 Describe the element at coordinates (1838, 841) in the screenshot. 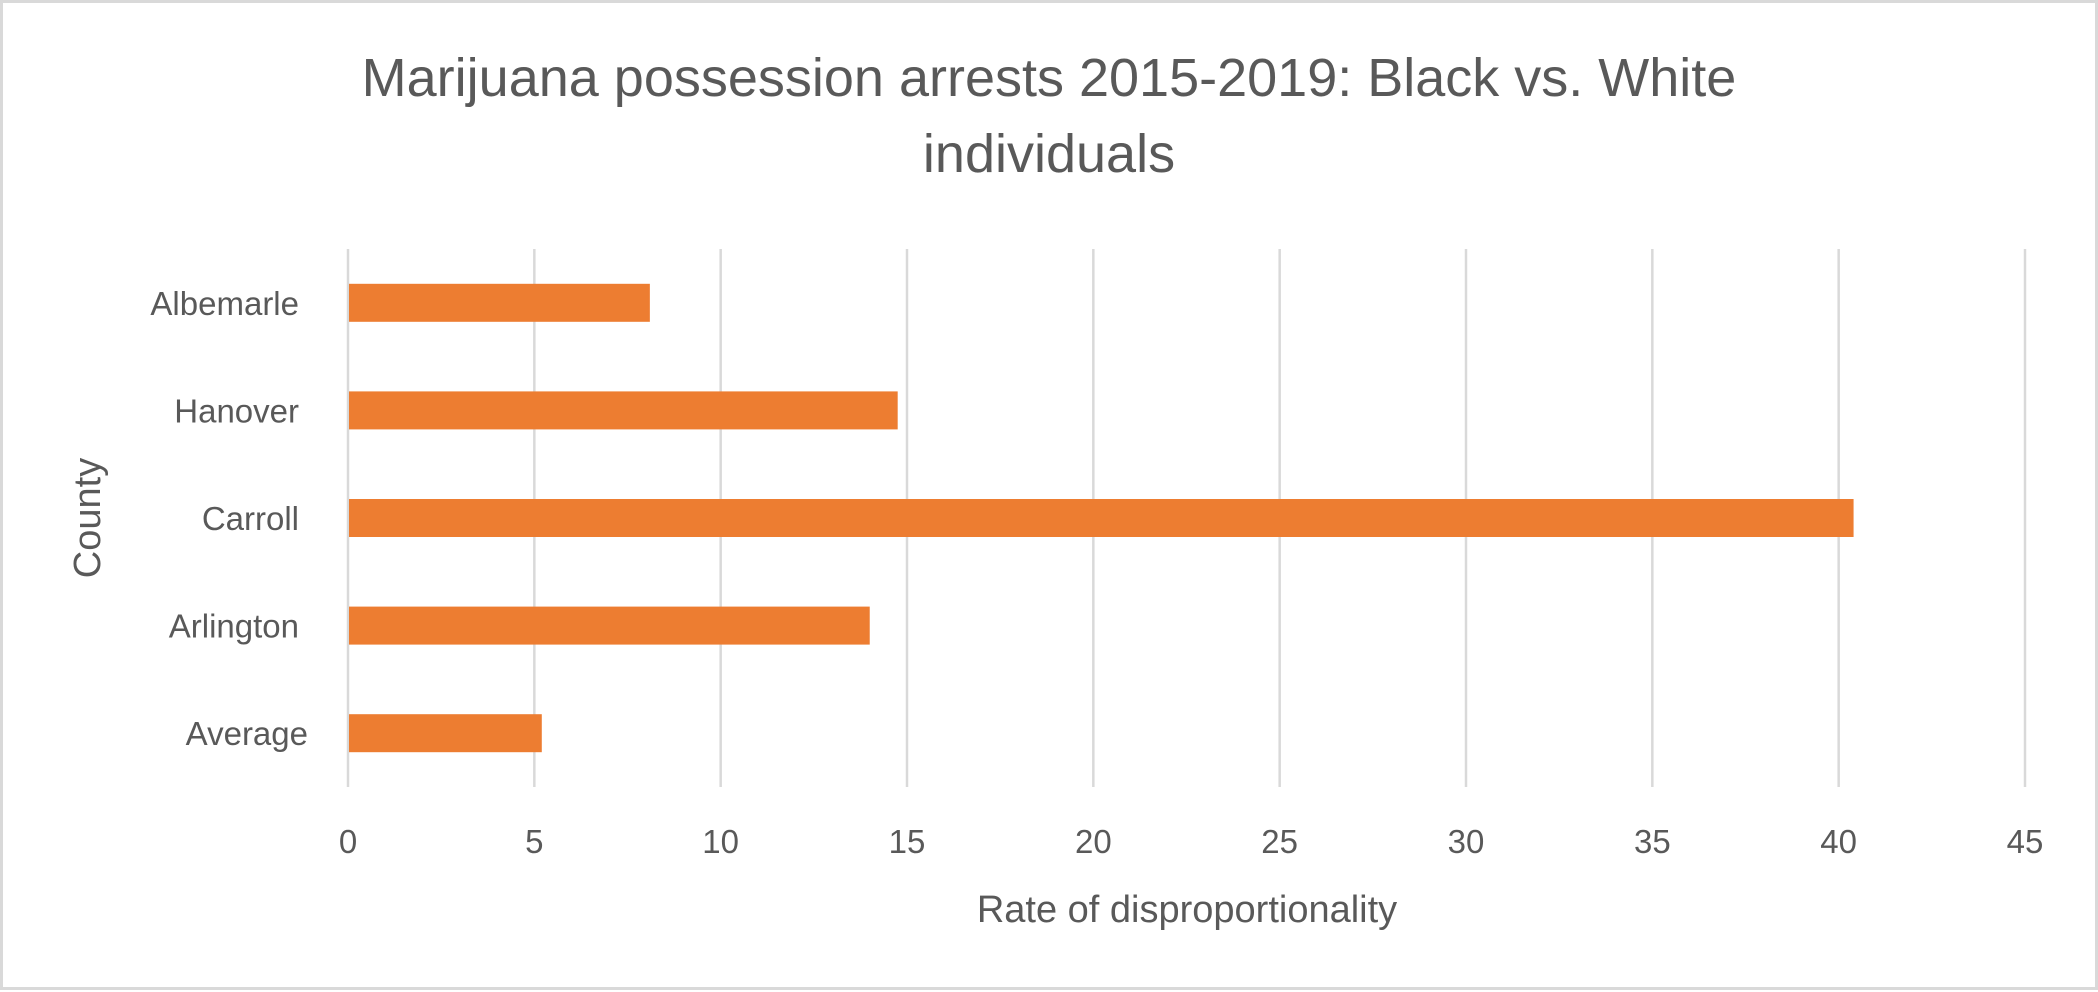

I see `x-tick-label: 40` at that location.